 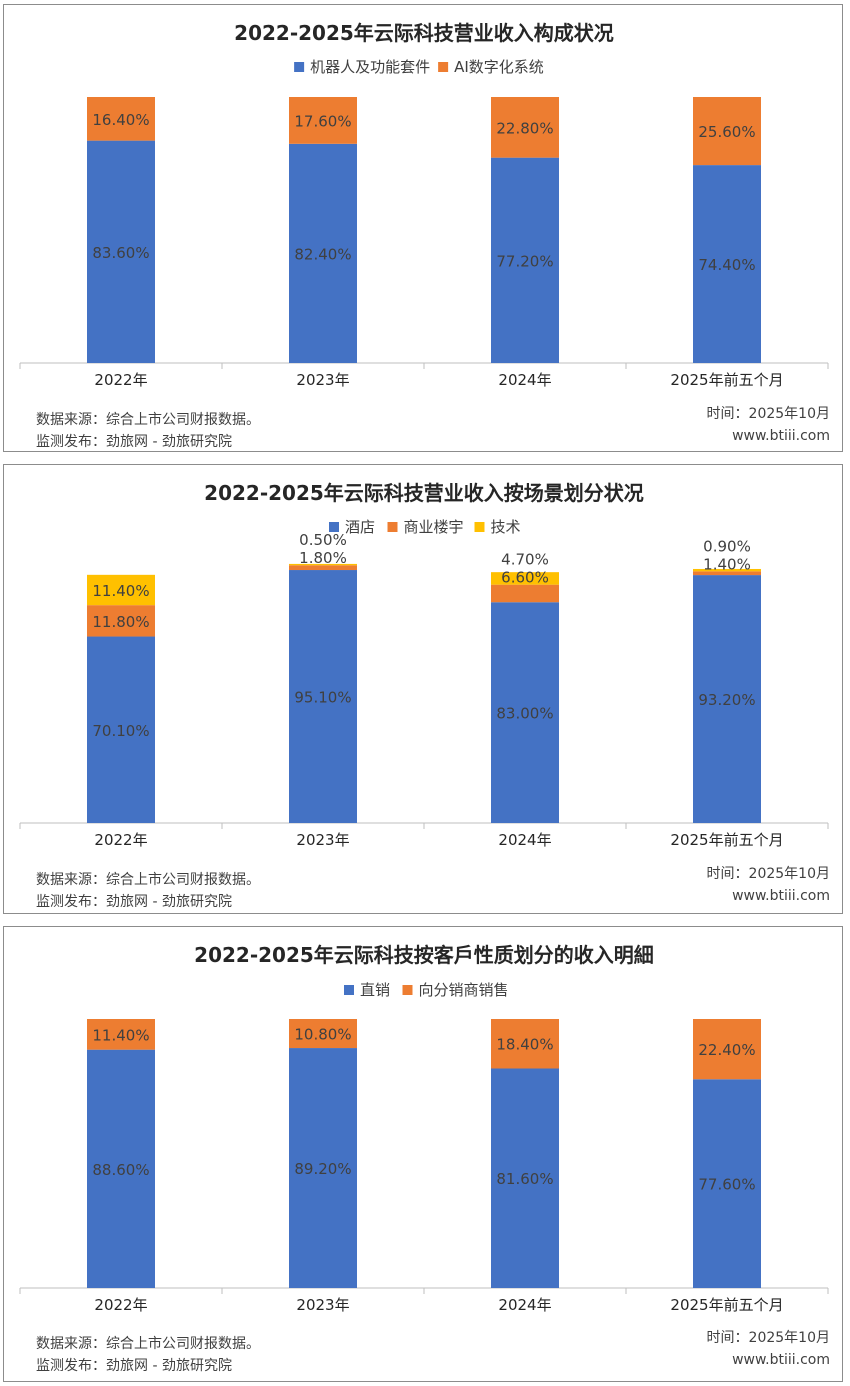 I want to click on data-label: 88.60%, so click(x=120, y=1170).